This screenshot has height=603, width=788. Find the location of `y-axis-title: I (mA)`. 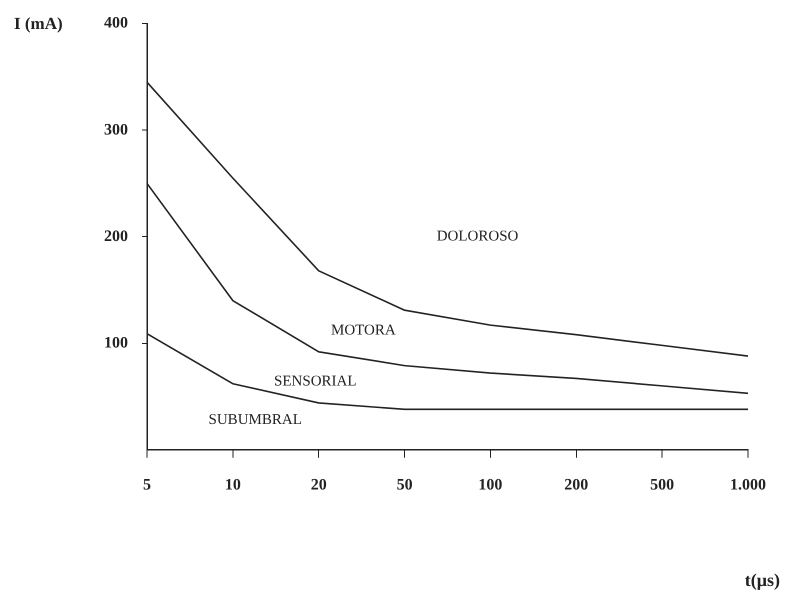

y-axis-title: I (mA) is located at coordinates (38, 24).